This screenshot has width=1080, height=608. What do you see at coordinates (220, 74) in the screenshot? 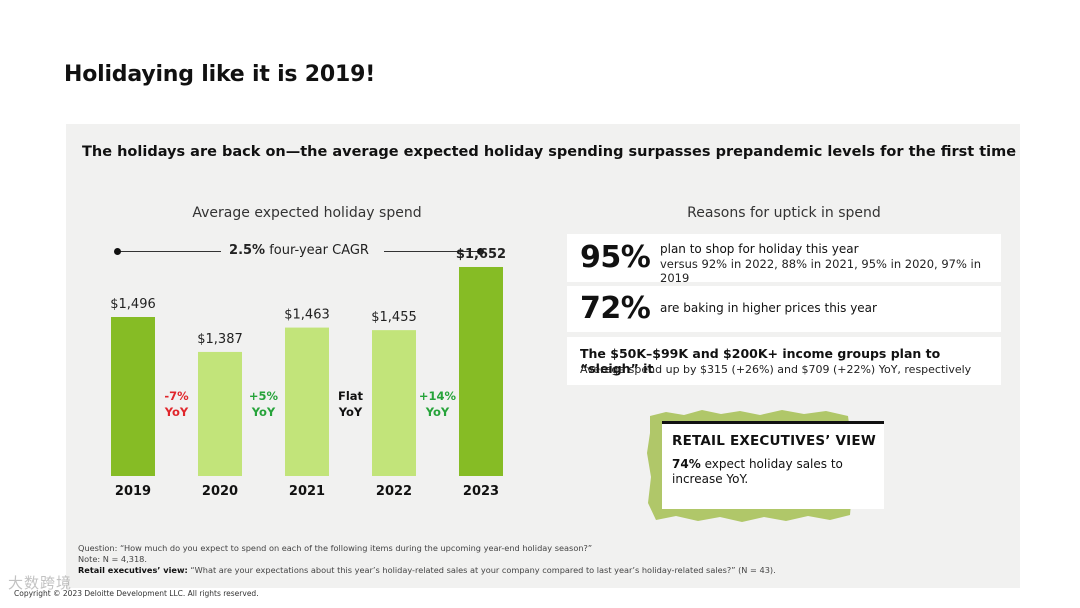
I see `page-title: Holidaying like it is 2019!` at bounding box center [220, 74].